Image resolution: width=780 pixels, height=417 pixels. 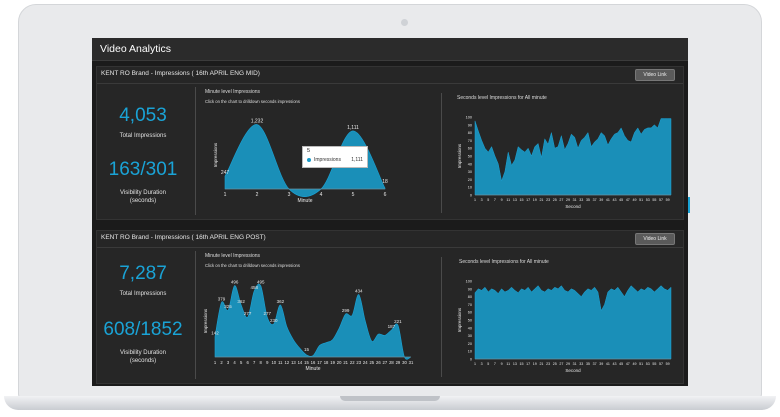 What do you see at coordinates (143, 273) in the screenshot?
I see `total-impressions-value: 7,287` at bounding box center [143, 273].